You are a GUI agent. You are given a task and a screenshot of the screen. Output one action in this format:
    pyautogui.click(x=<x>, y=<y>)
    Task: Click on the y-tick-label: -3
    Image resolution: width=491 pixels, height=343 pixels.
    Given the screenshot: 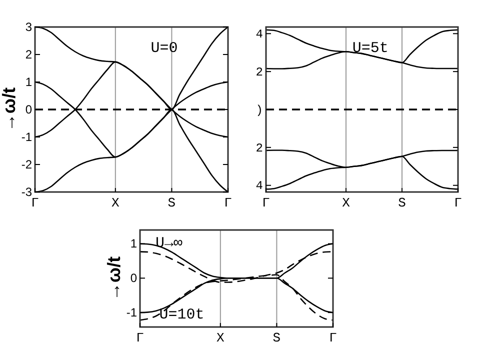 What is the action you would take?
    pyautogui.click(x=26, y=191)
    